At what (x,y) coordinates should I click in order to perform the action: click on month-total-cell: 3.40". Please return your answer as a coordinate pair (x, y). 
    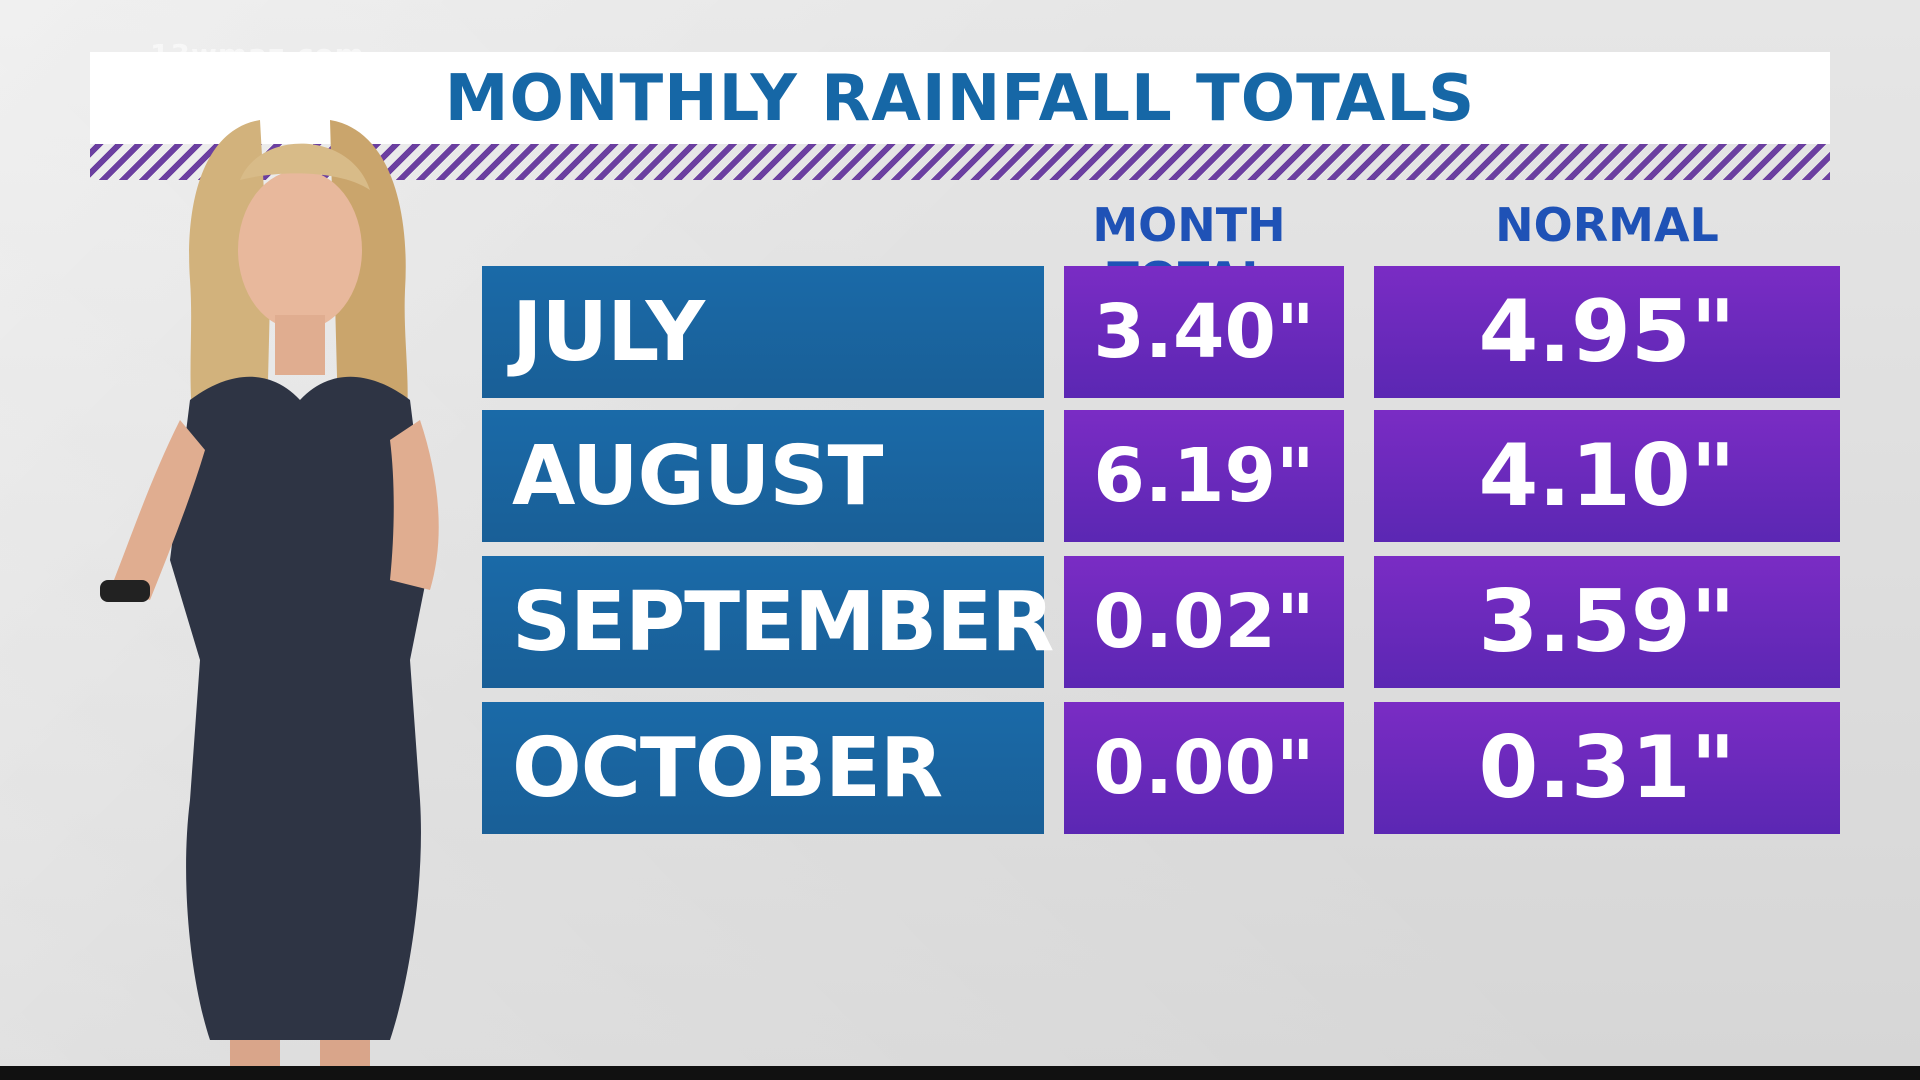
    Looking at the image, I should click on (1204, 332).